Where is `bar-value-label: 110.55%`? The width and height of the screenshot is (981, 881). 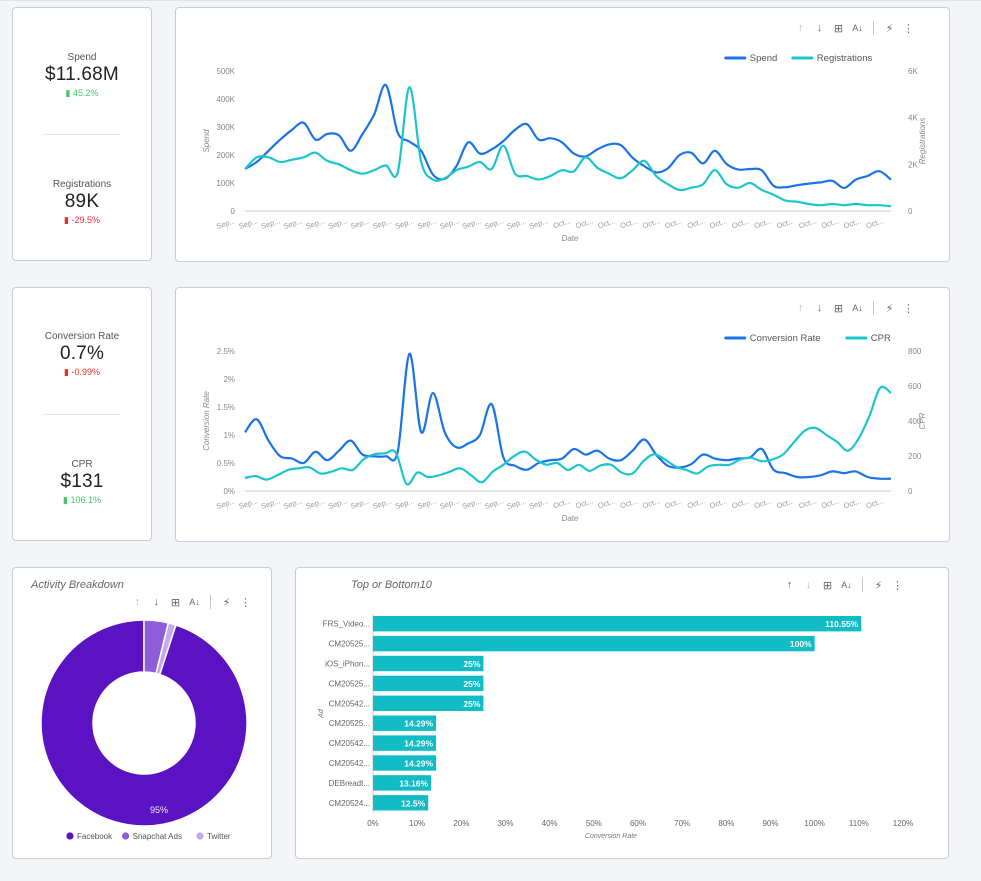
bar-value-label: 110.55% is located at coordinates (842, 624).